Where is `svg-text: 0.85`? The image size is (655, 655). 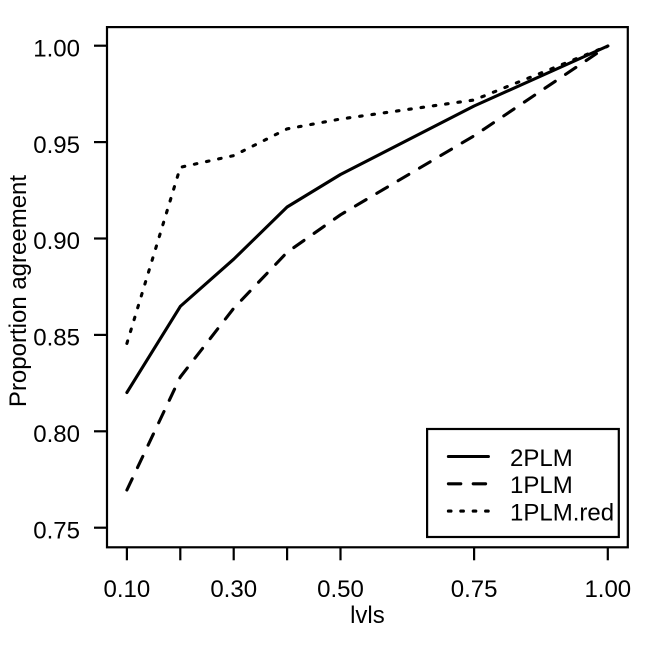
svg-text: 0.85 is located at coordinates (56, 338).